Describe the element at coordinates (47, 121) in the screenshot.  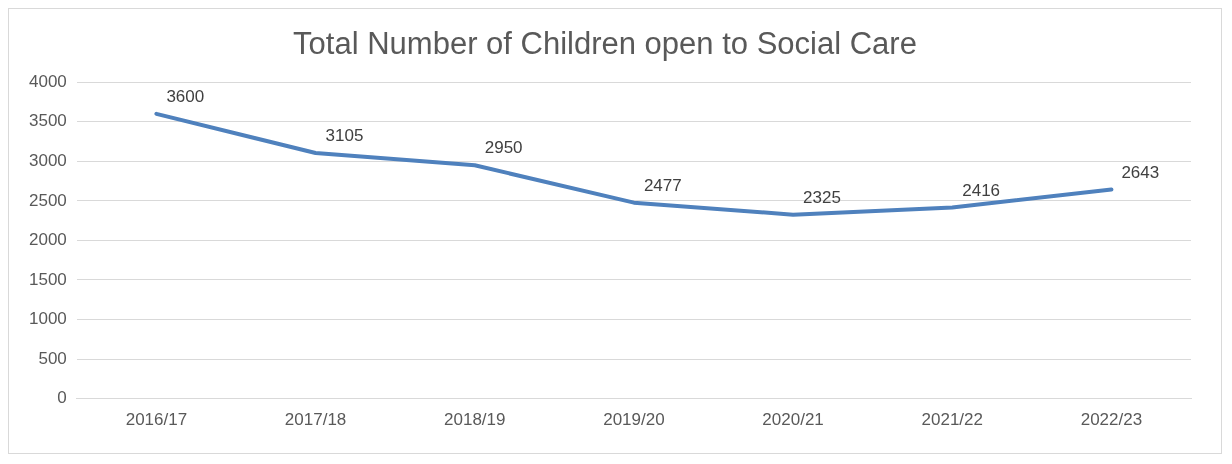
I see `y-tick-label: 3500` at that location.